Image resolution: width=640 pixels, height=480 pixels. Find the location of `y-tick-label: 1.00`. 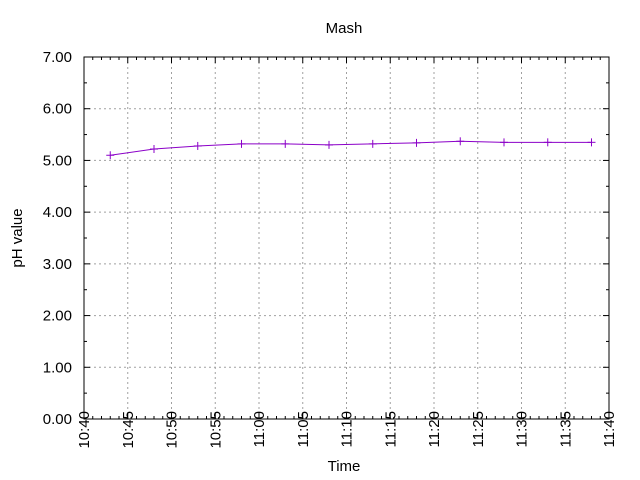

y-tick-label: 1.00 is located at coordinates (57, 367).